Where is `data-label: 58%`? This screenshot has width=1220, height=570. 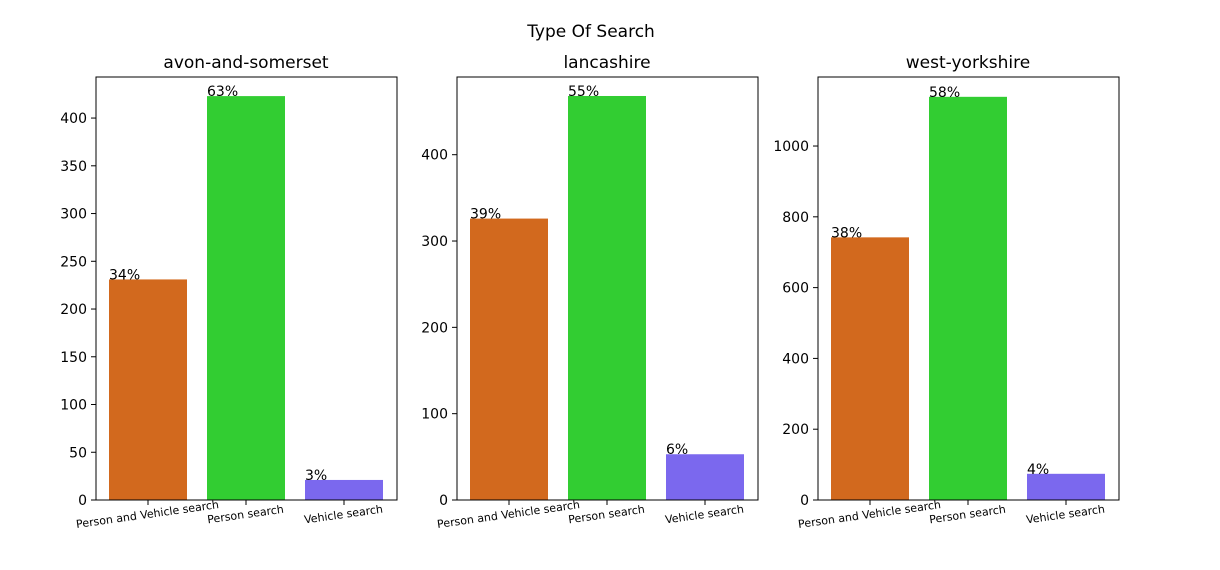 data-label: 58% is located at coordinates (944, 93).